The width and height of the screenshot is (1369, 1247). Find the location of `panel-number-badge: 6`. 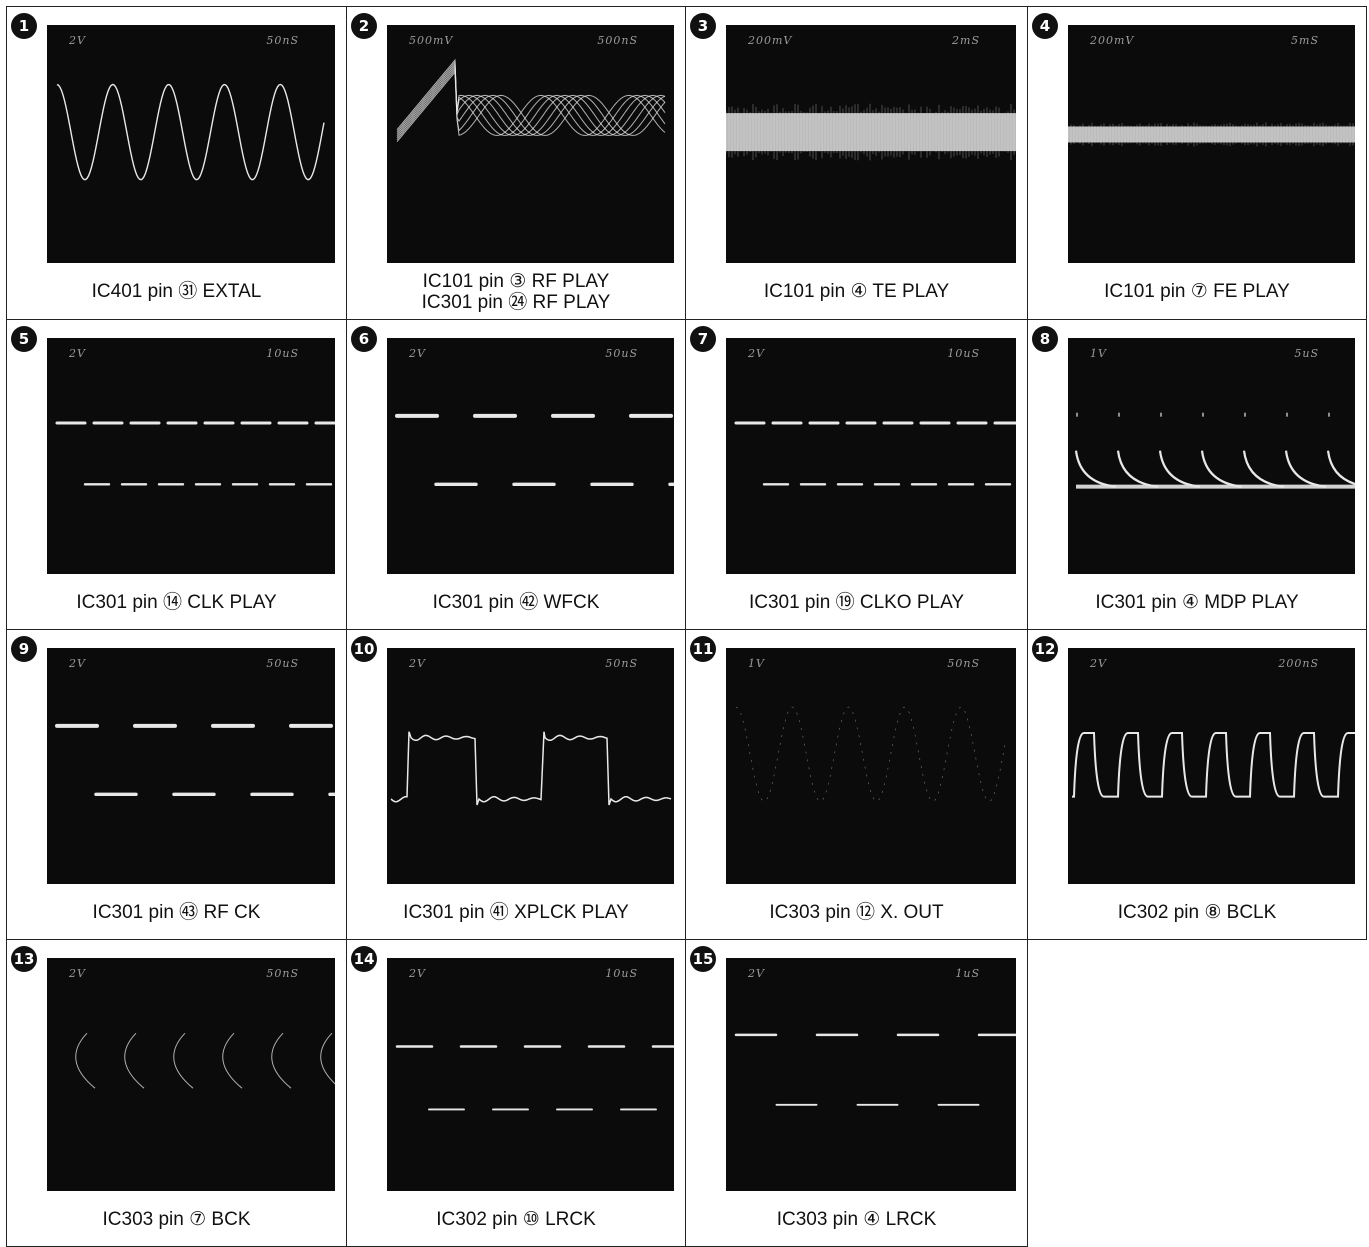

panel-number-badge: 6 is located at coordinates (364, 339).